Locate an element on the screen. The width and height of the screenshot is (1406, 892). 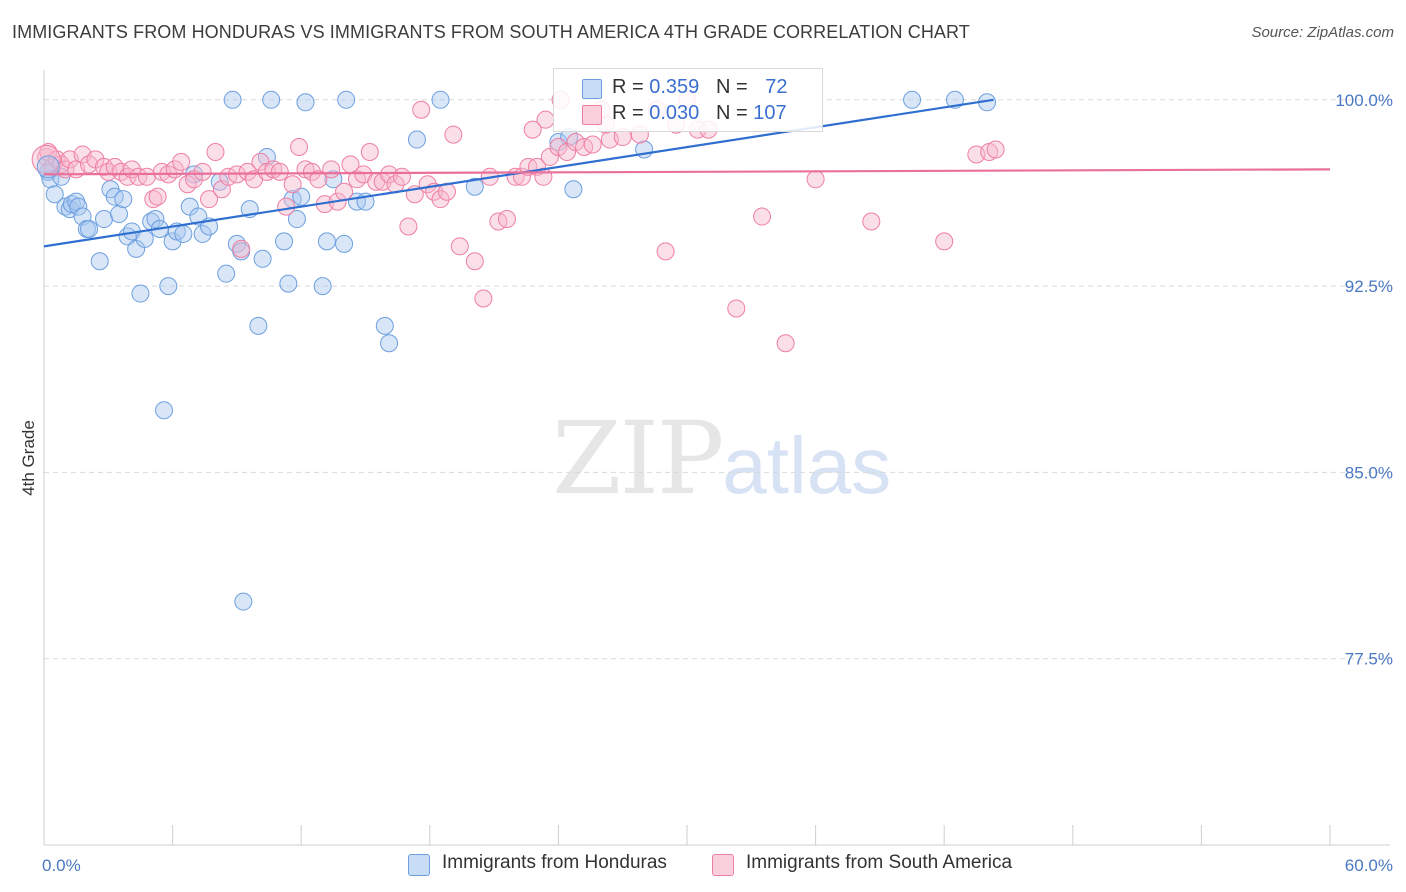
r-value: 0.359 is located at coordinates (674, 87).